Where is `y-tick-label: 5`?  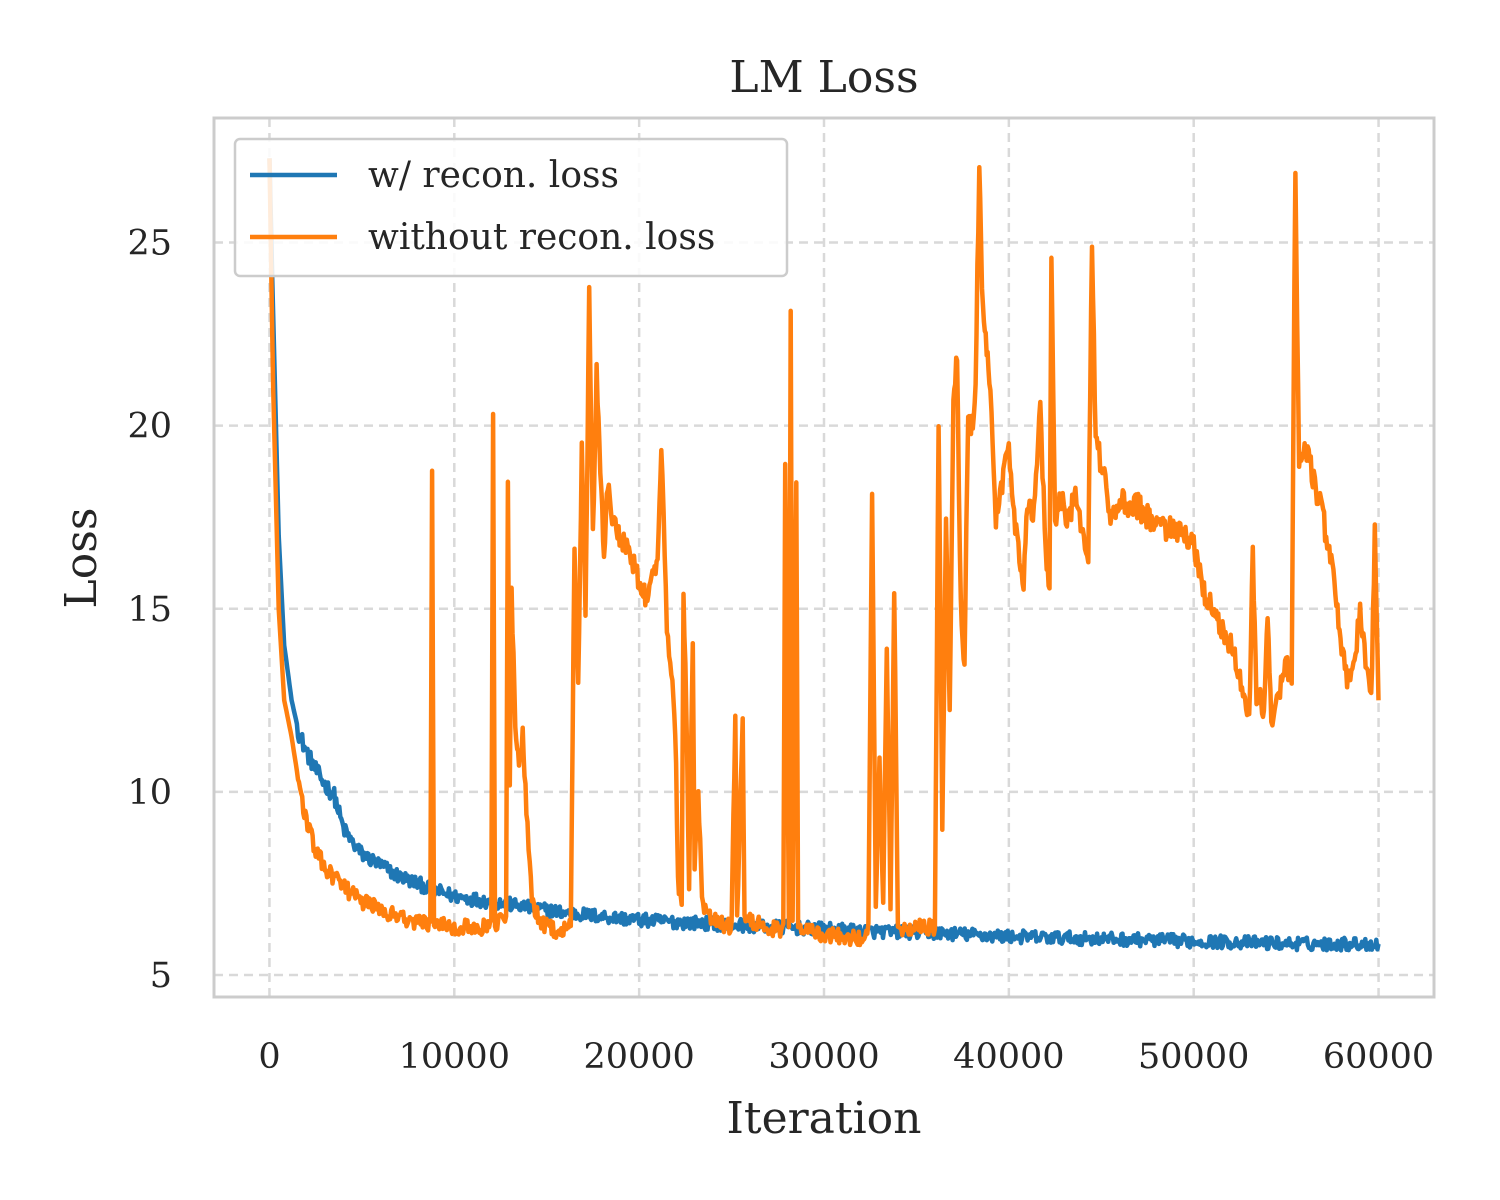
y-tick-label: 5 is located at coordinates (161, 976).